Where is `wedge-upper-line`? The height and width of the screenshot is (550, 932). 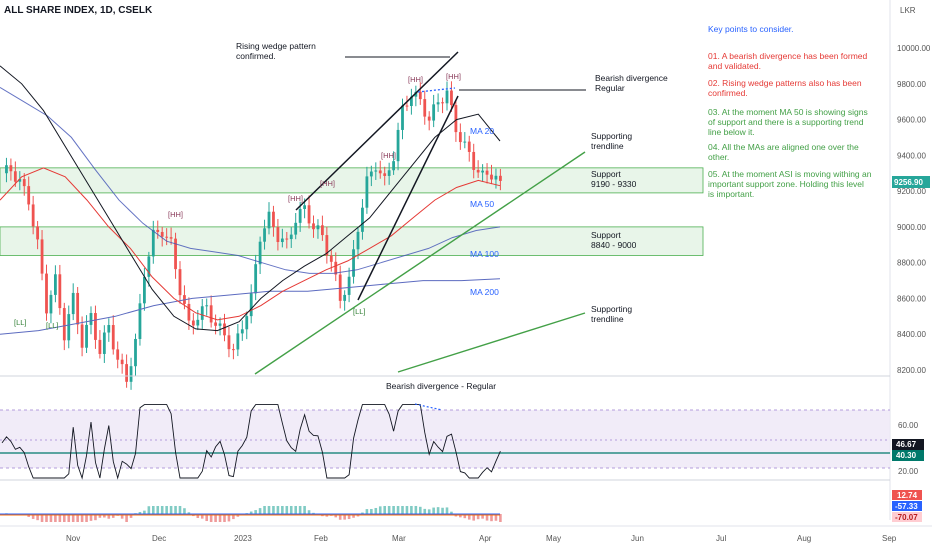
wedge-upper-line is located at coordinates (377, 131).